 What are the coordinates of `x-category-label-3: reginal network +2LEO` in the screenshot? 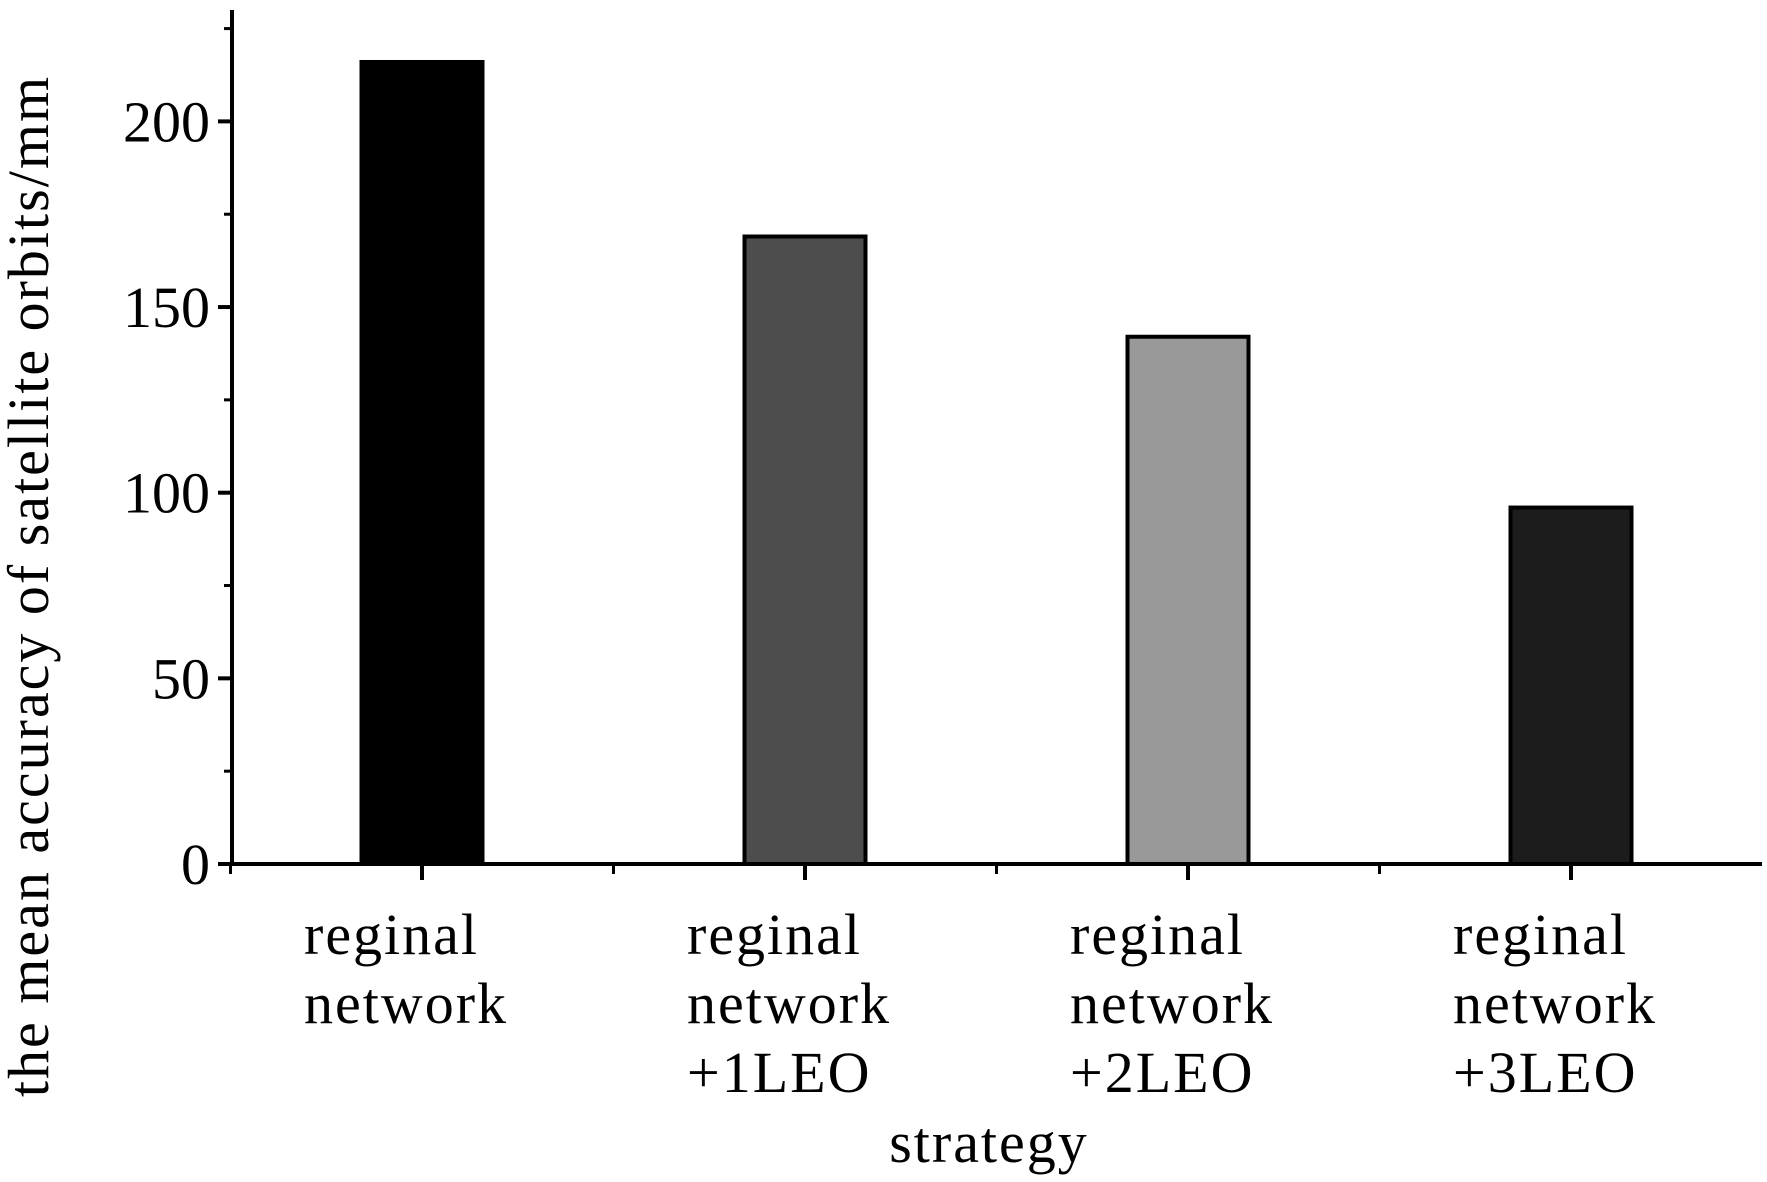 It's located at (1172, 1003).